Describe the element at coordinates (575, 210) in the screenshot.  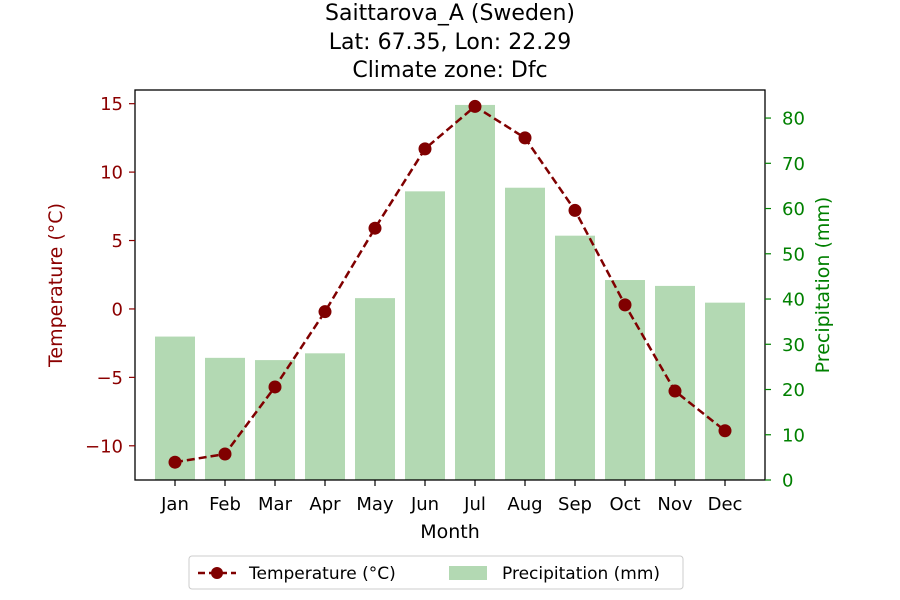
I see `temperature-point-sep` at that location.